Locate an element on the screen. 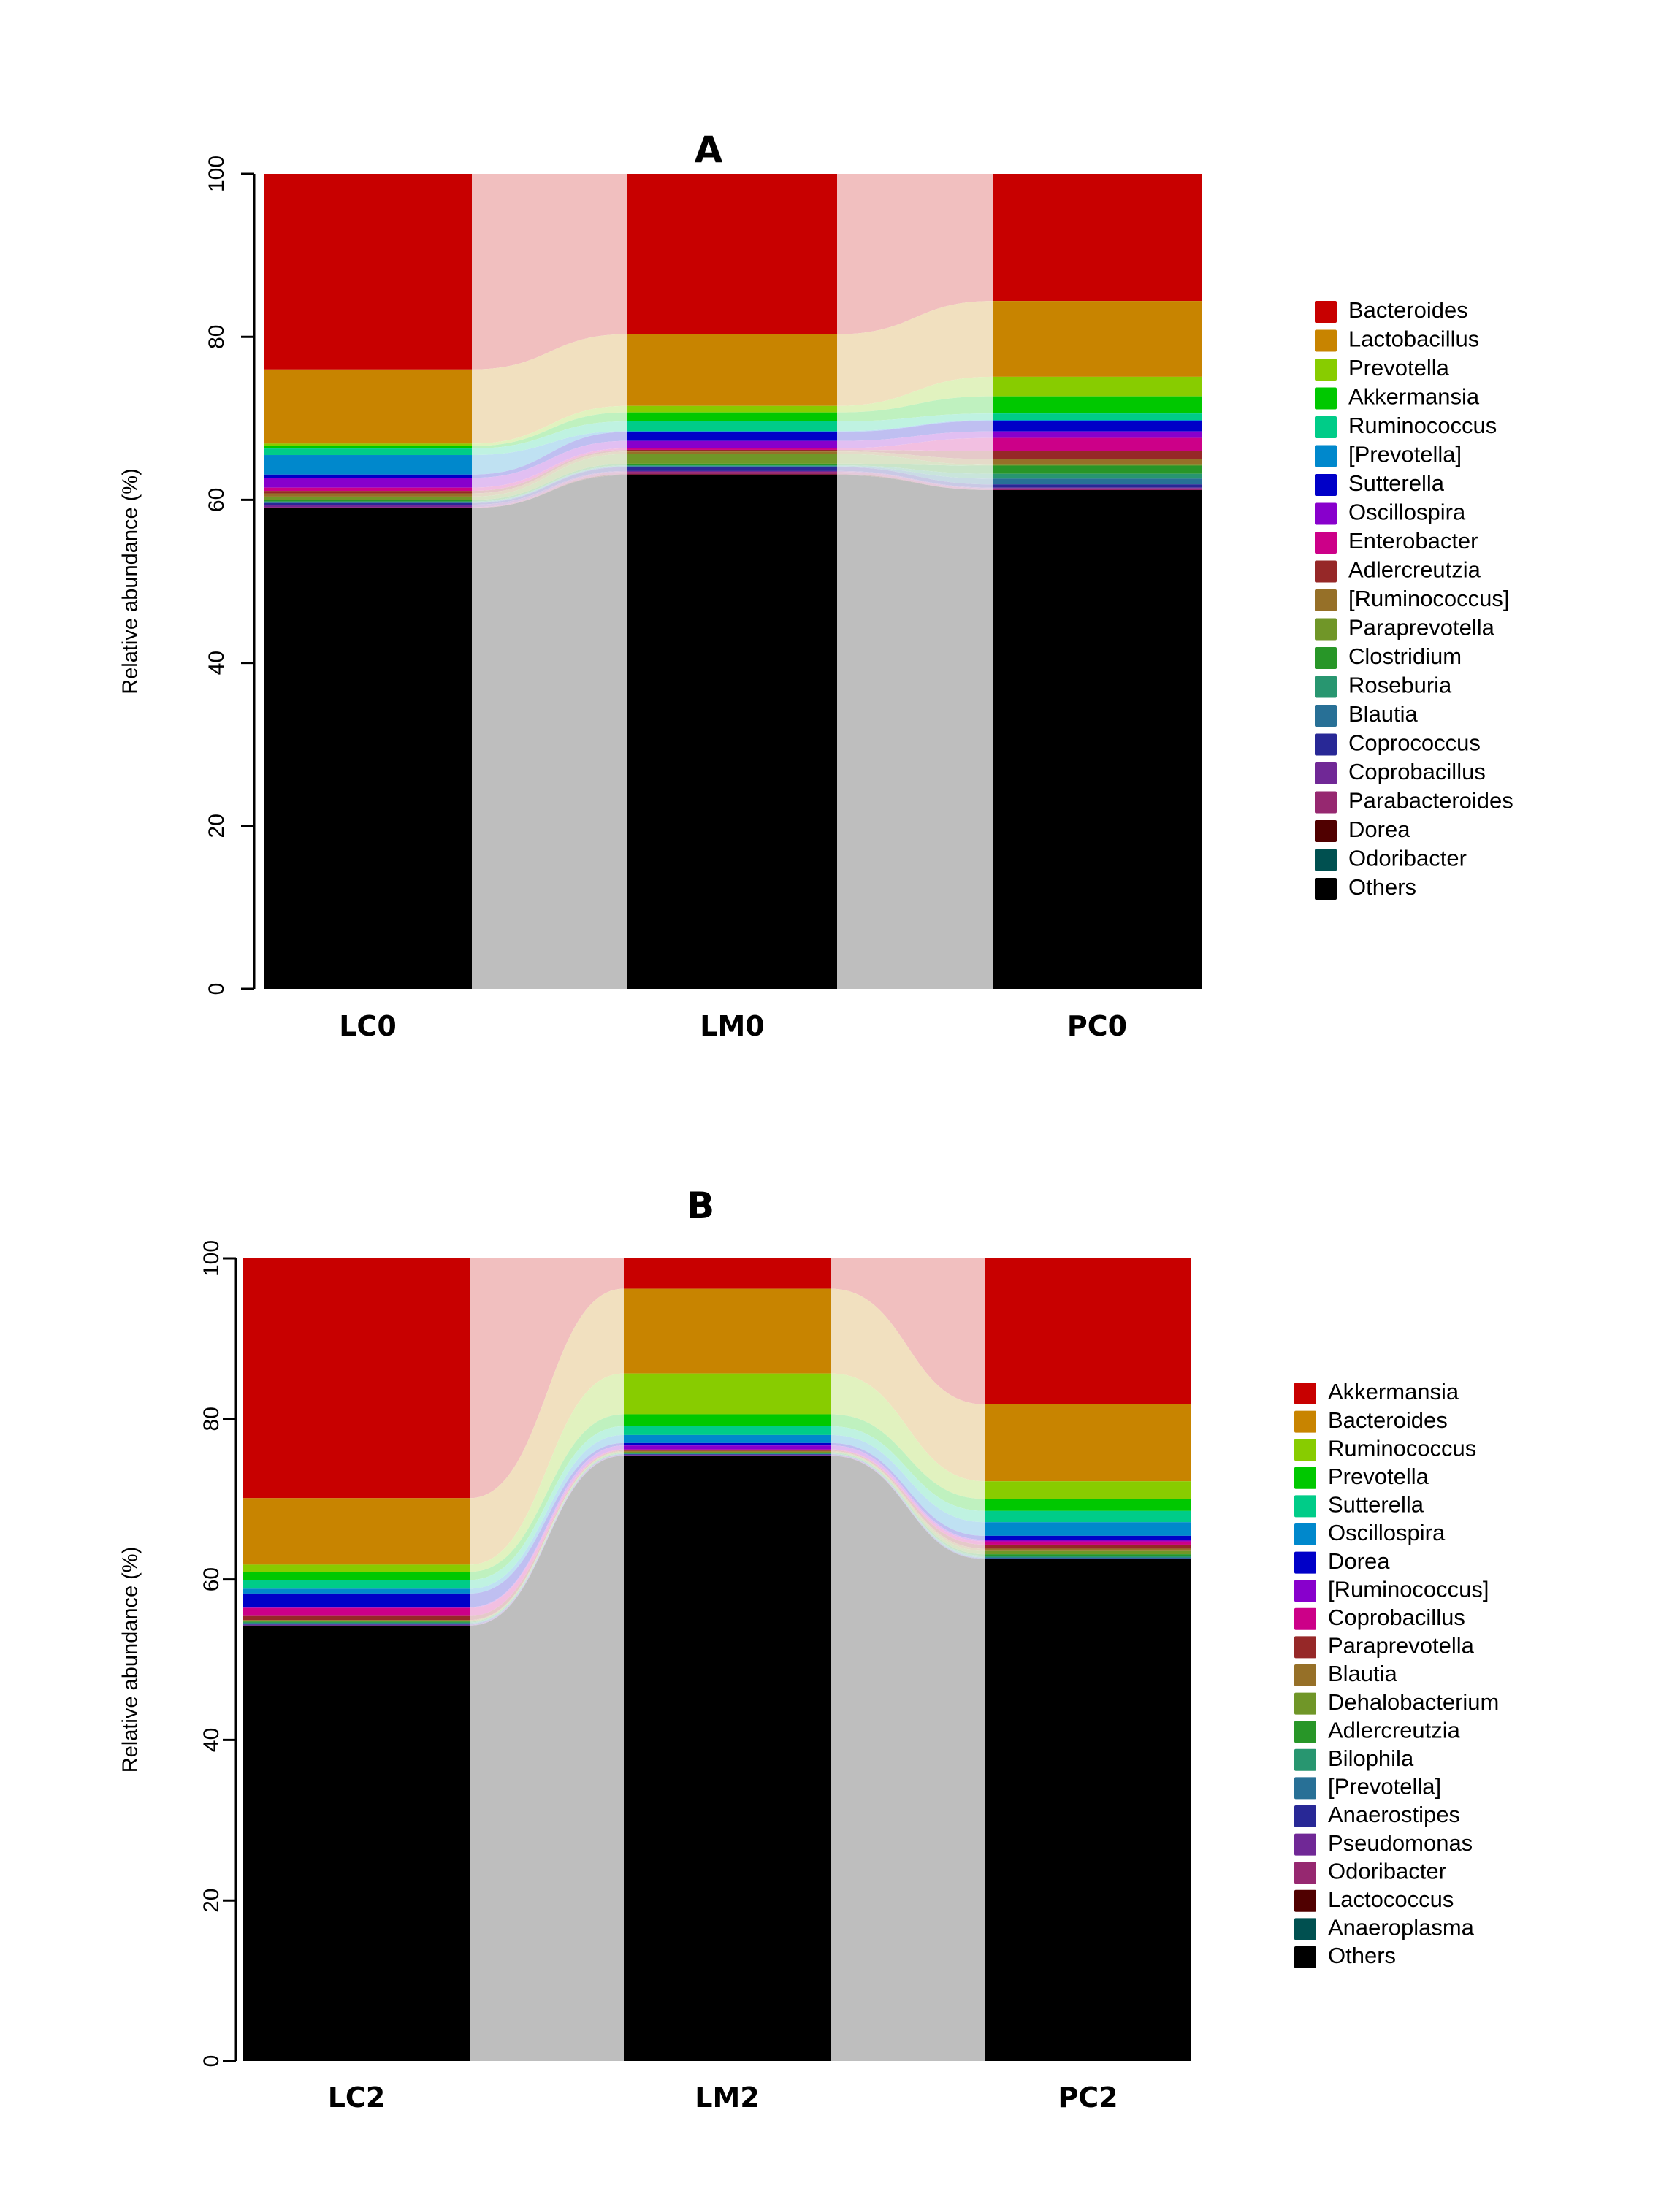 This screenshot has height=2191, width=1680. bar-segment-lc2-adlercreutzia is located at coordinates (356, 1622).